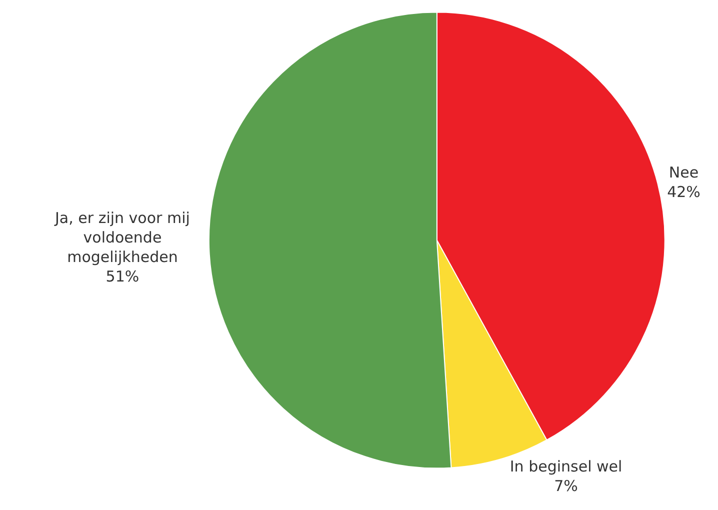 The image size is (718, 510). I want to click on slice-label: Ja, er zijn voor mij voldoende mogelijkheden, so click(122, 237).